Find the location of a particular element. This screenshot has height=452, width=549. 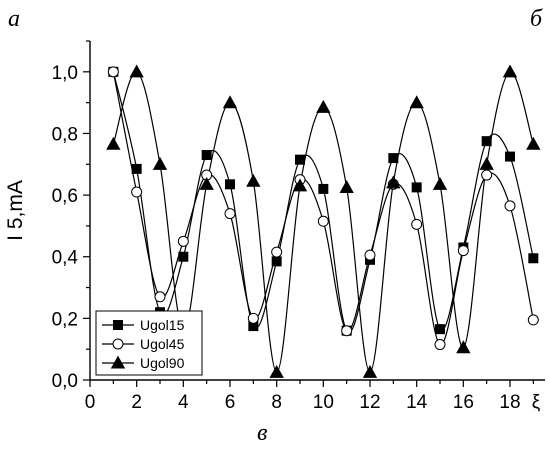

panel-label-a: а is located at coordinates (14, 19).